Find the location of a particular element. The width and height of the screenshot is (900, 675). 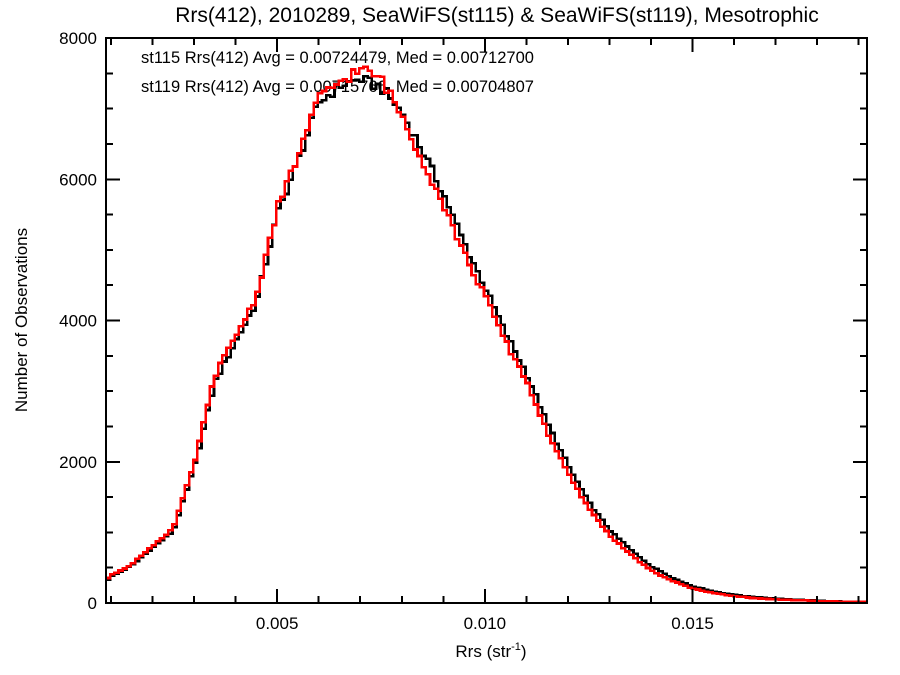

y-axis-label: Number of Observations is located at coordinates (21, 320).